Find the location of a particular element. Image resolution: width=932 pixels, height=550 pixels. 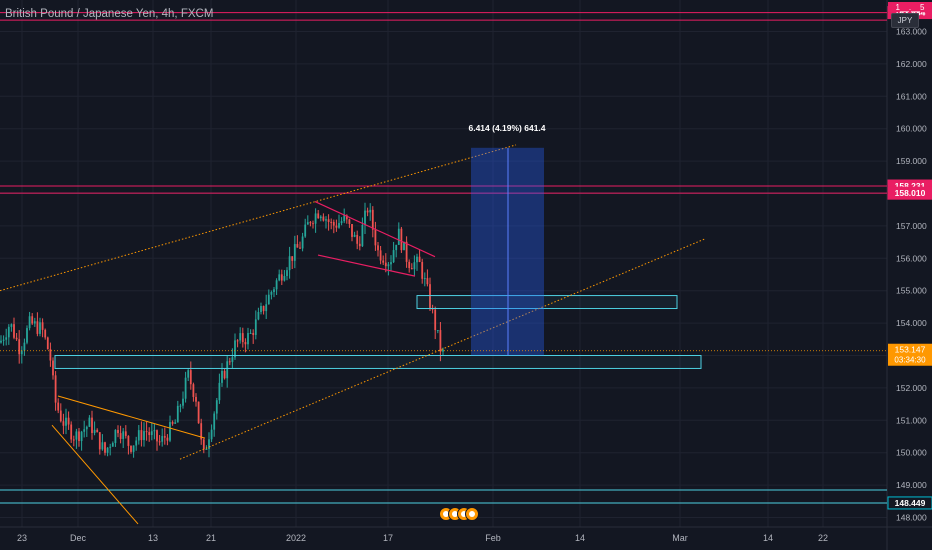

y-tick-label: 152.000 is located at coordinates (911, 388).